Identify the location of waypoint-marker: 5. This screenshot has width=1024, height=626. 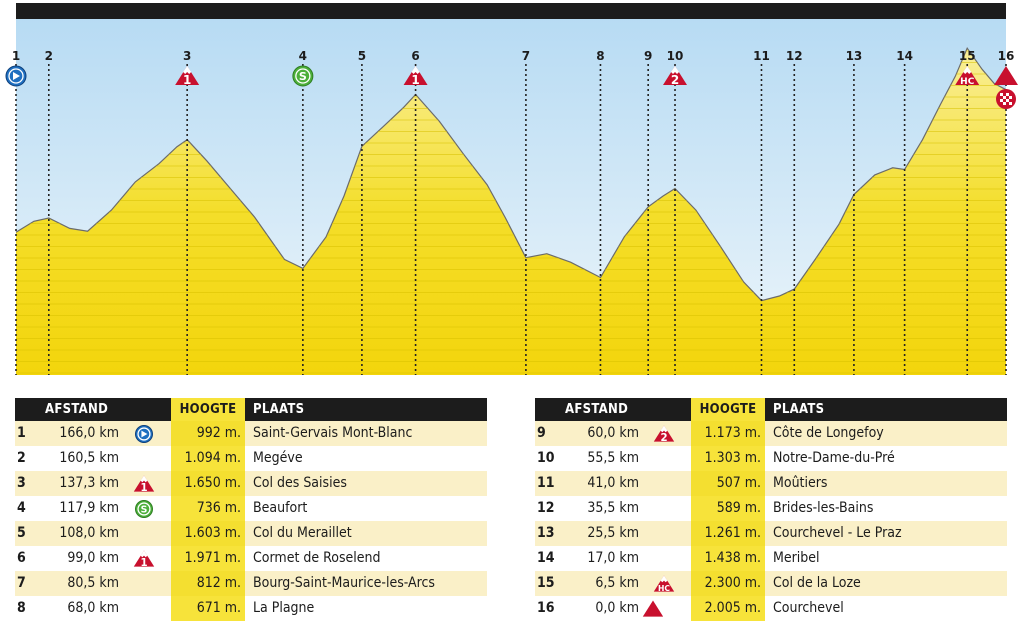
(362, 212).